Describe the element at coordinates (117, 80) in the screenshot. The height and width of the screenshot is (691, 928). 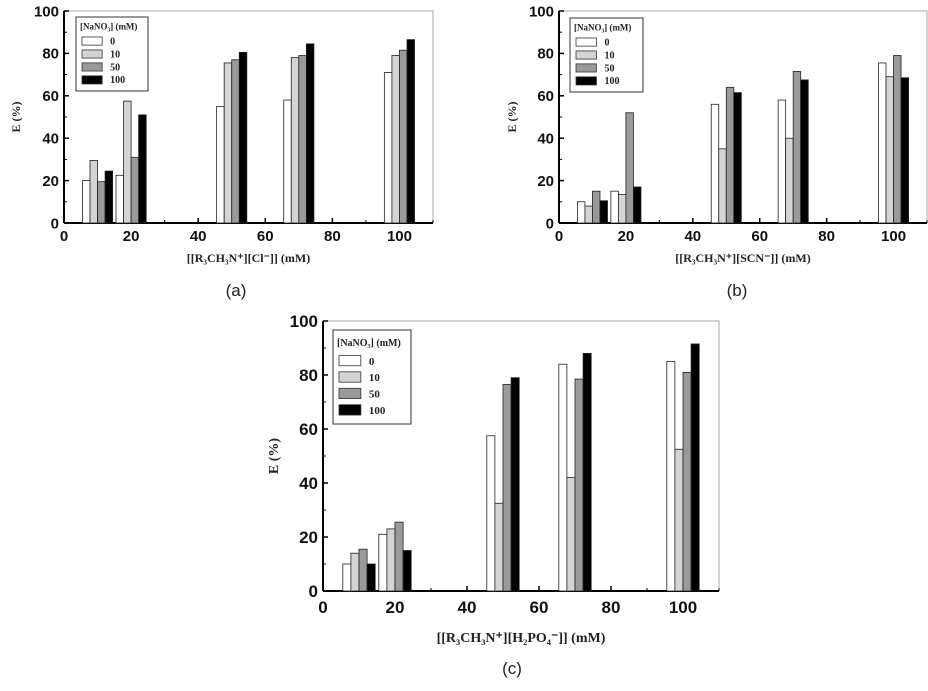
I see `legend-label: 100` at that location.